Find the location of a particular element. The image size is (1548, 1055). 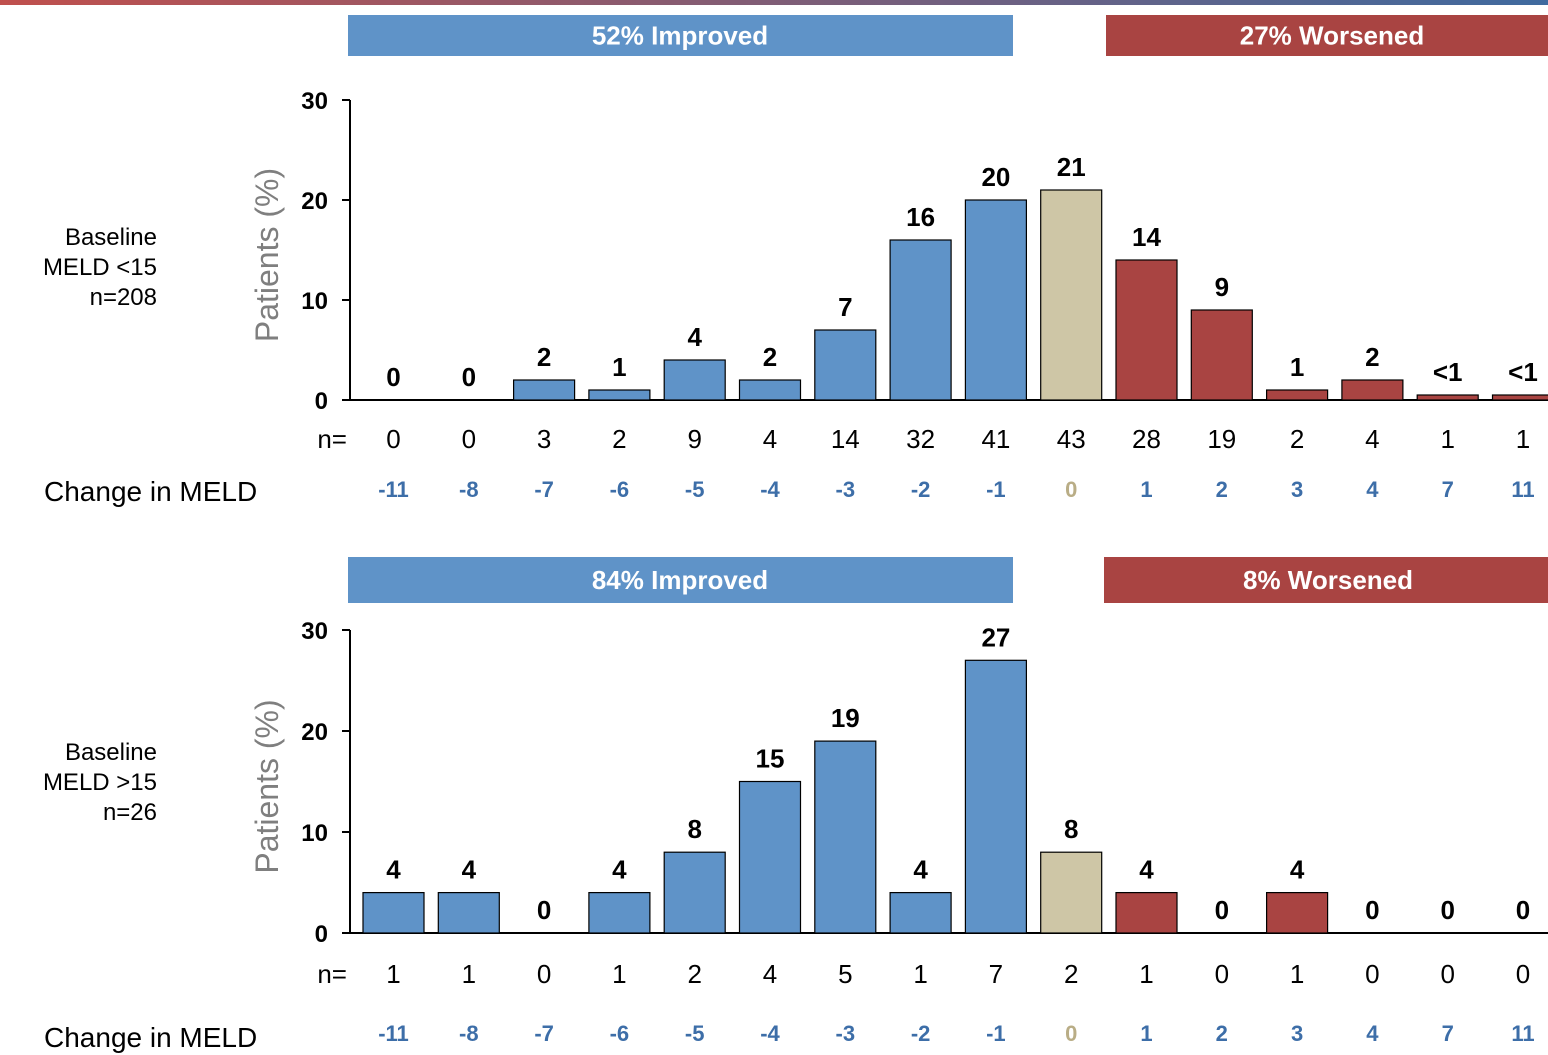

bar-value-label: 19 is located at coordinates (845, 718).